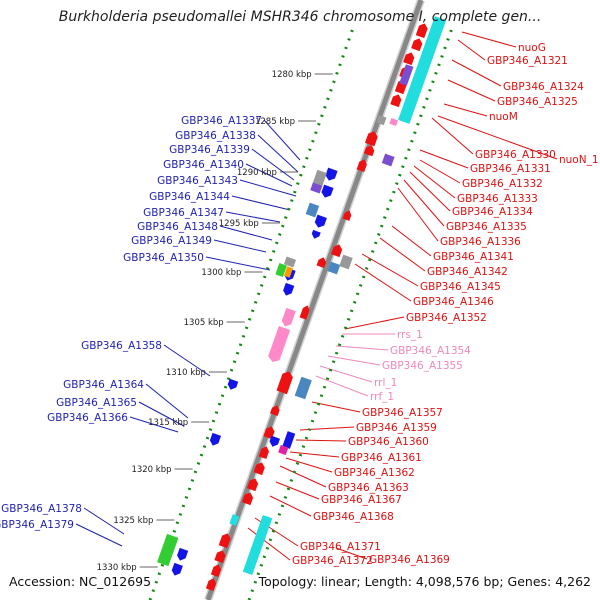 This screenshot has height=600, width=600. What do you see at coordinates (361, 500) in the screenshot?
I see `gene-label-reverse: GBP346_A1367` at bounding box center [361, 500].